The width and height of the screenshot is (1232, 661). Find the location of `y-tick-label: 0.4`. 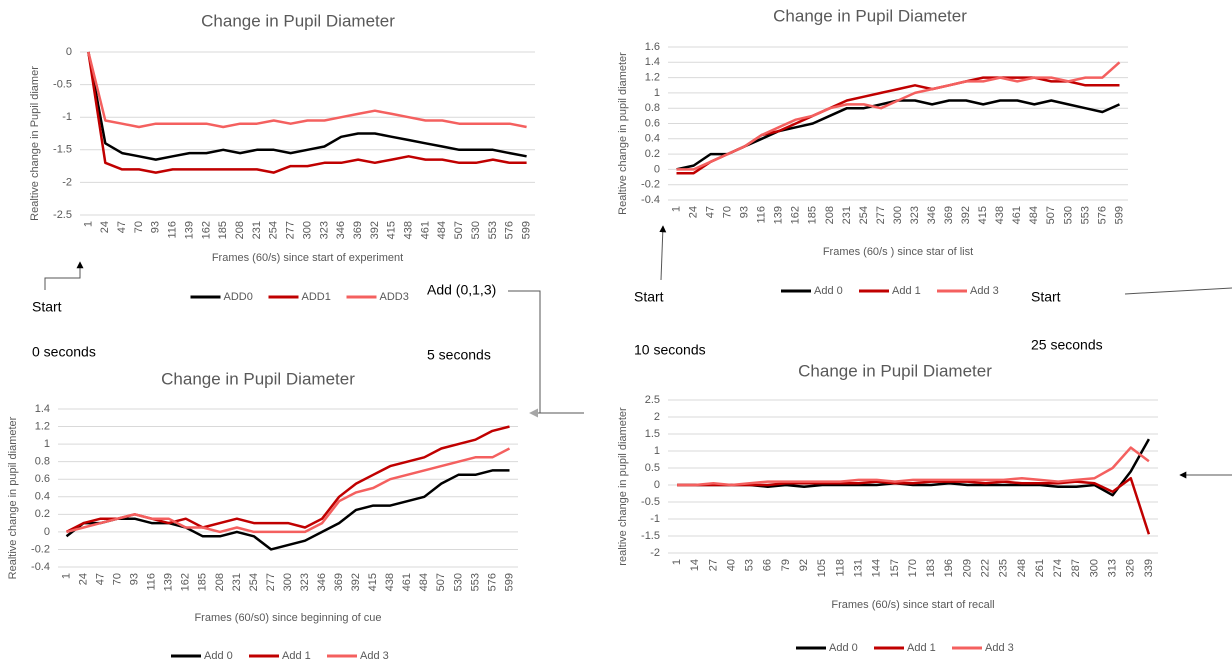

y-tick-label: 0.4 is located at coordinates (652, 139).